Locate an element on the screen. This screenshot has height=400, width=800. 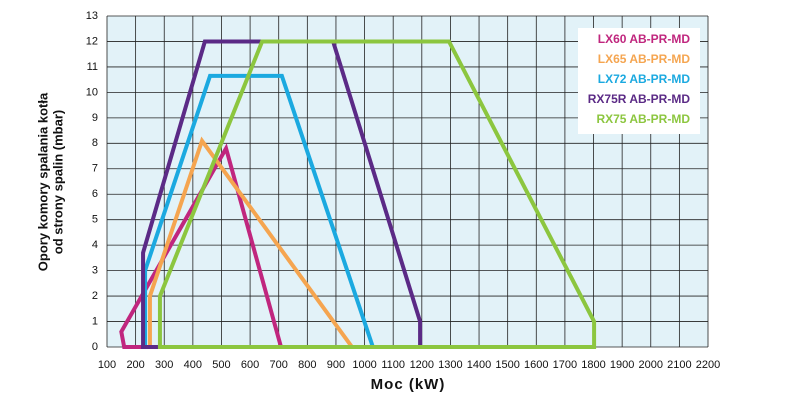
x-tick-label: 1900 is located at coordinates (622, 365).